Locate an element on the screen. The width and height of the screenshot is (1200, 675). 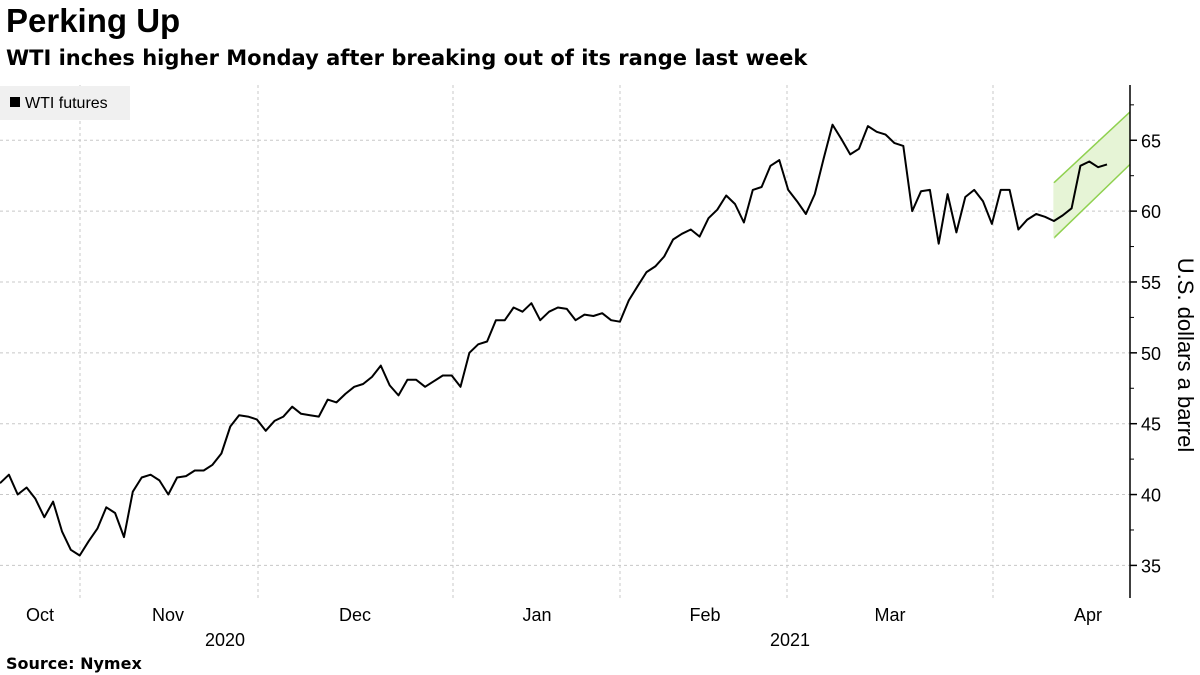
y-tick-label: 60 is located at coordinates (1151, 212).